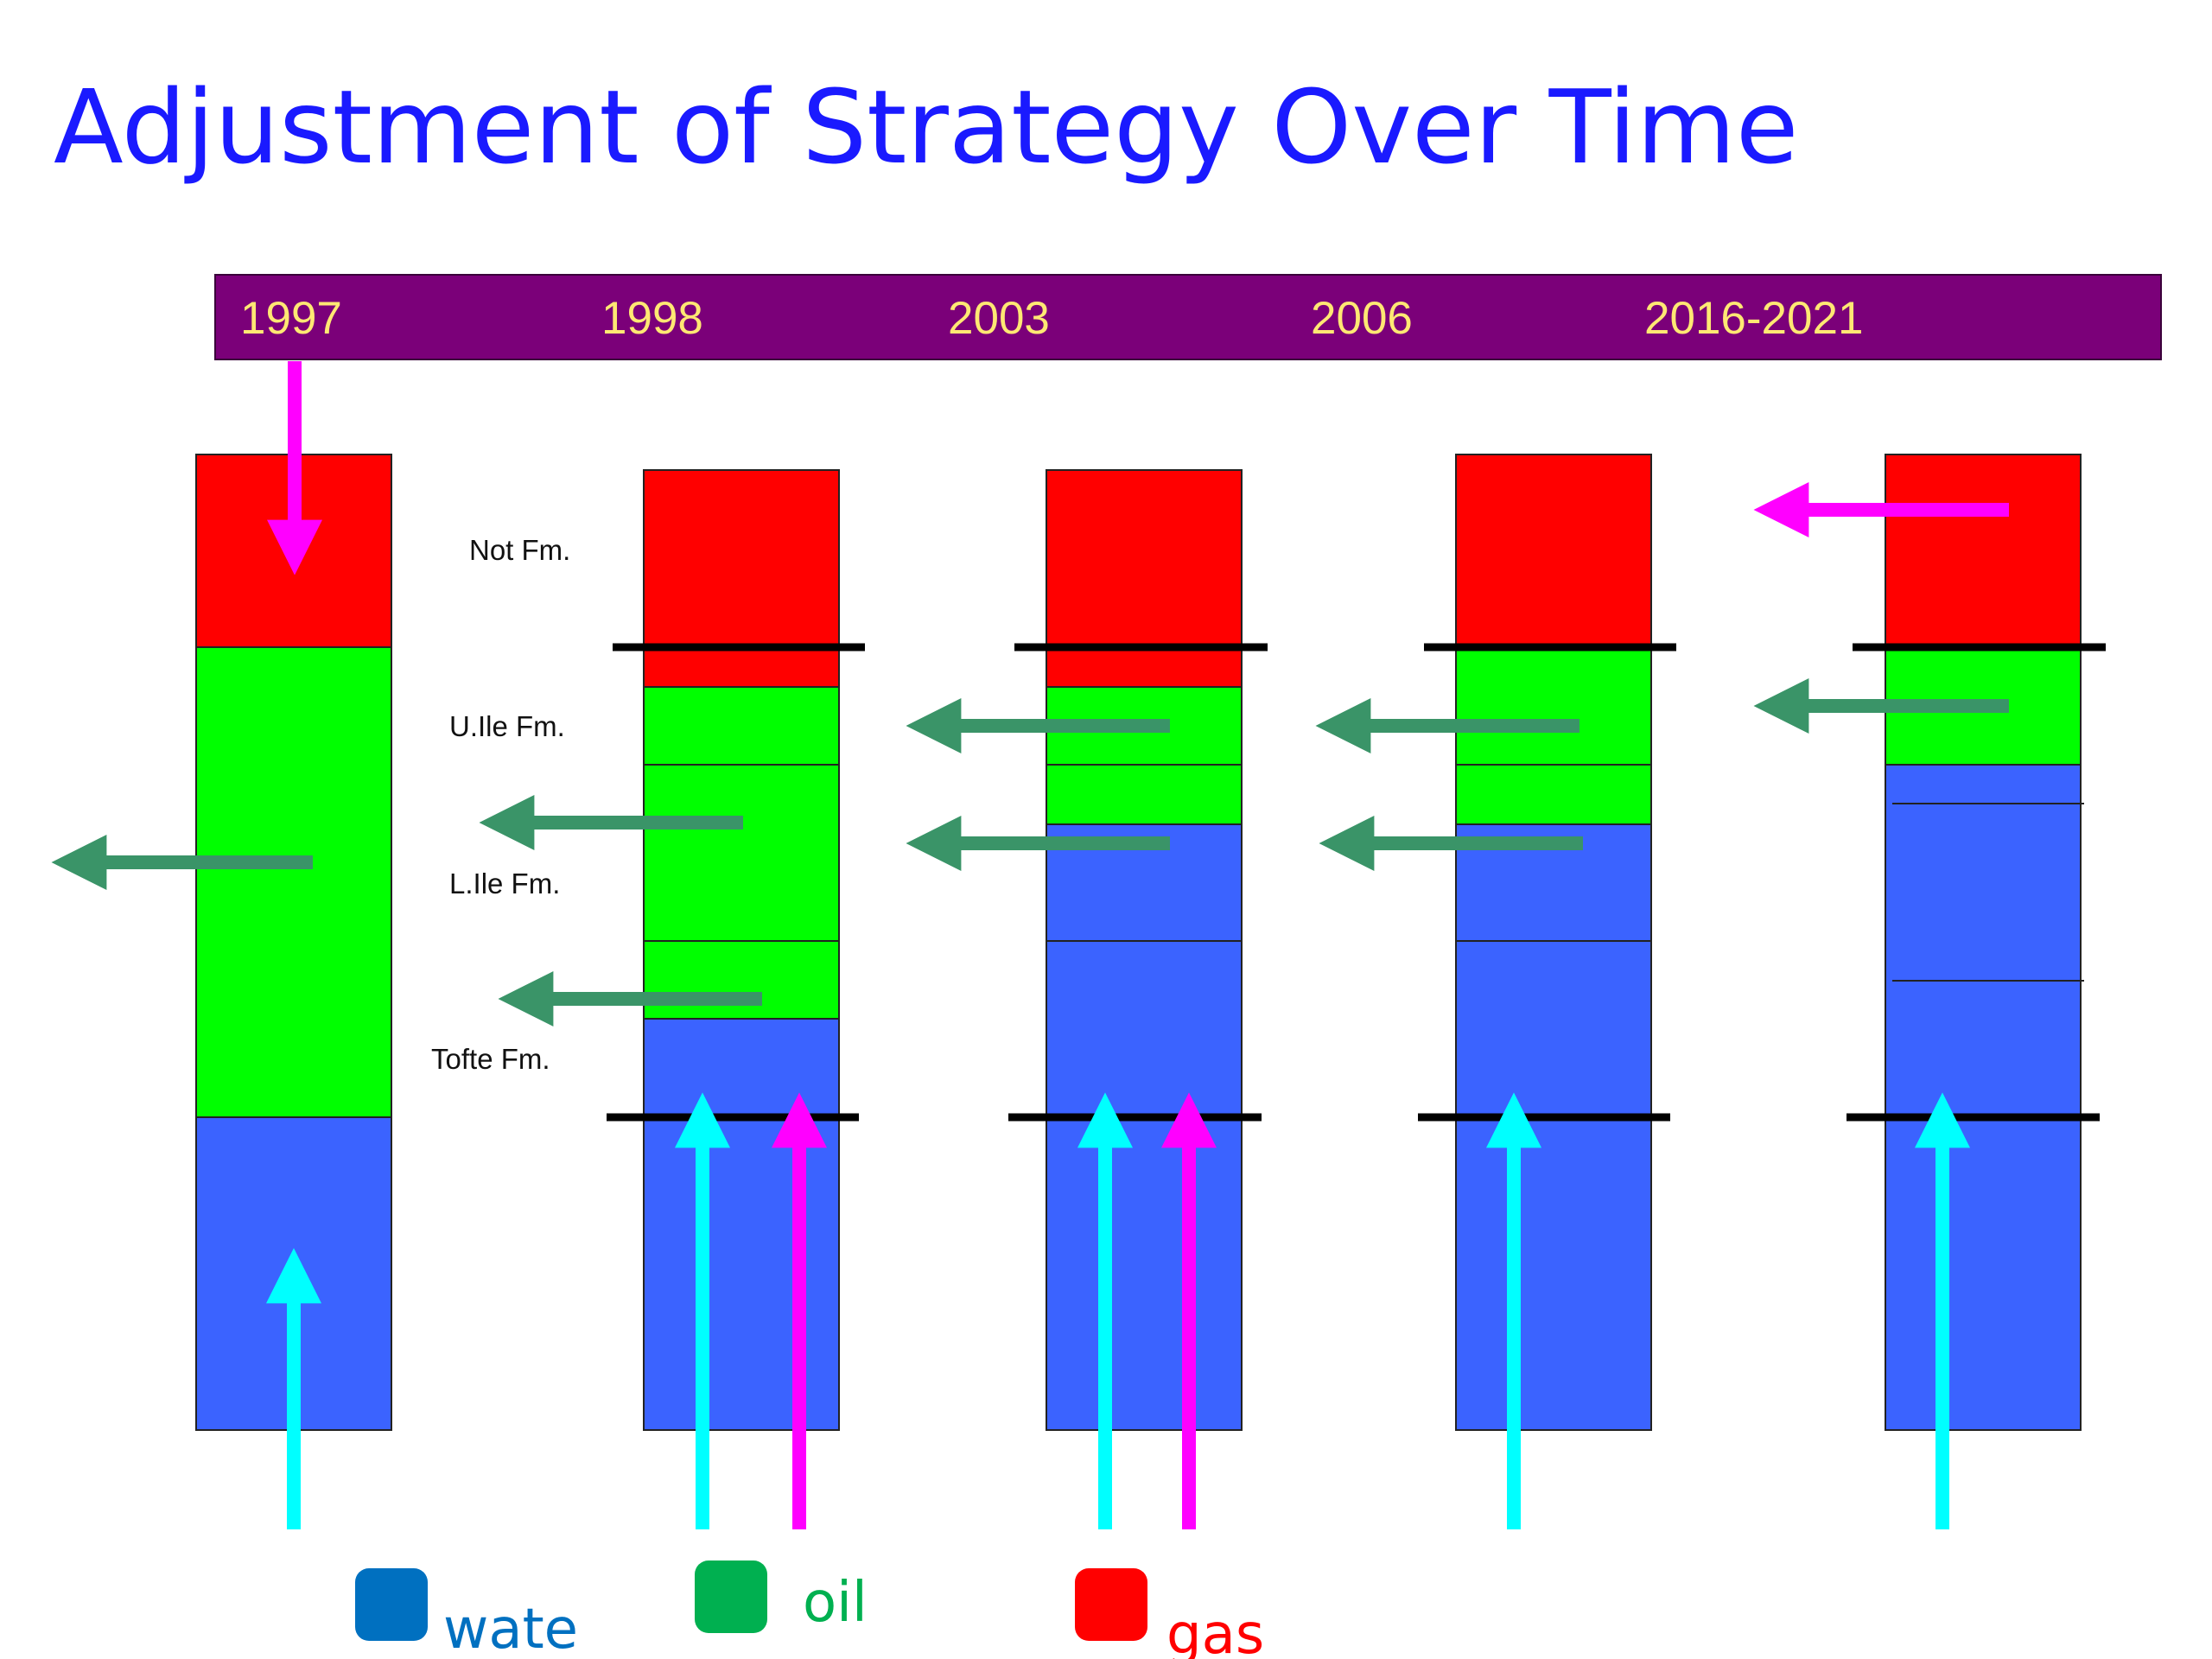  I want to click on column-2016-2021, so click(1984, 942).